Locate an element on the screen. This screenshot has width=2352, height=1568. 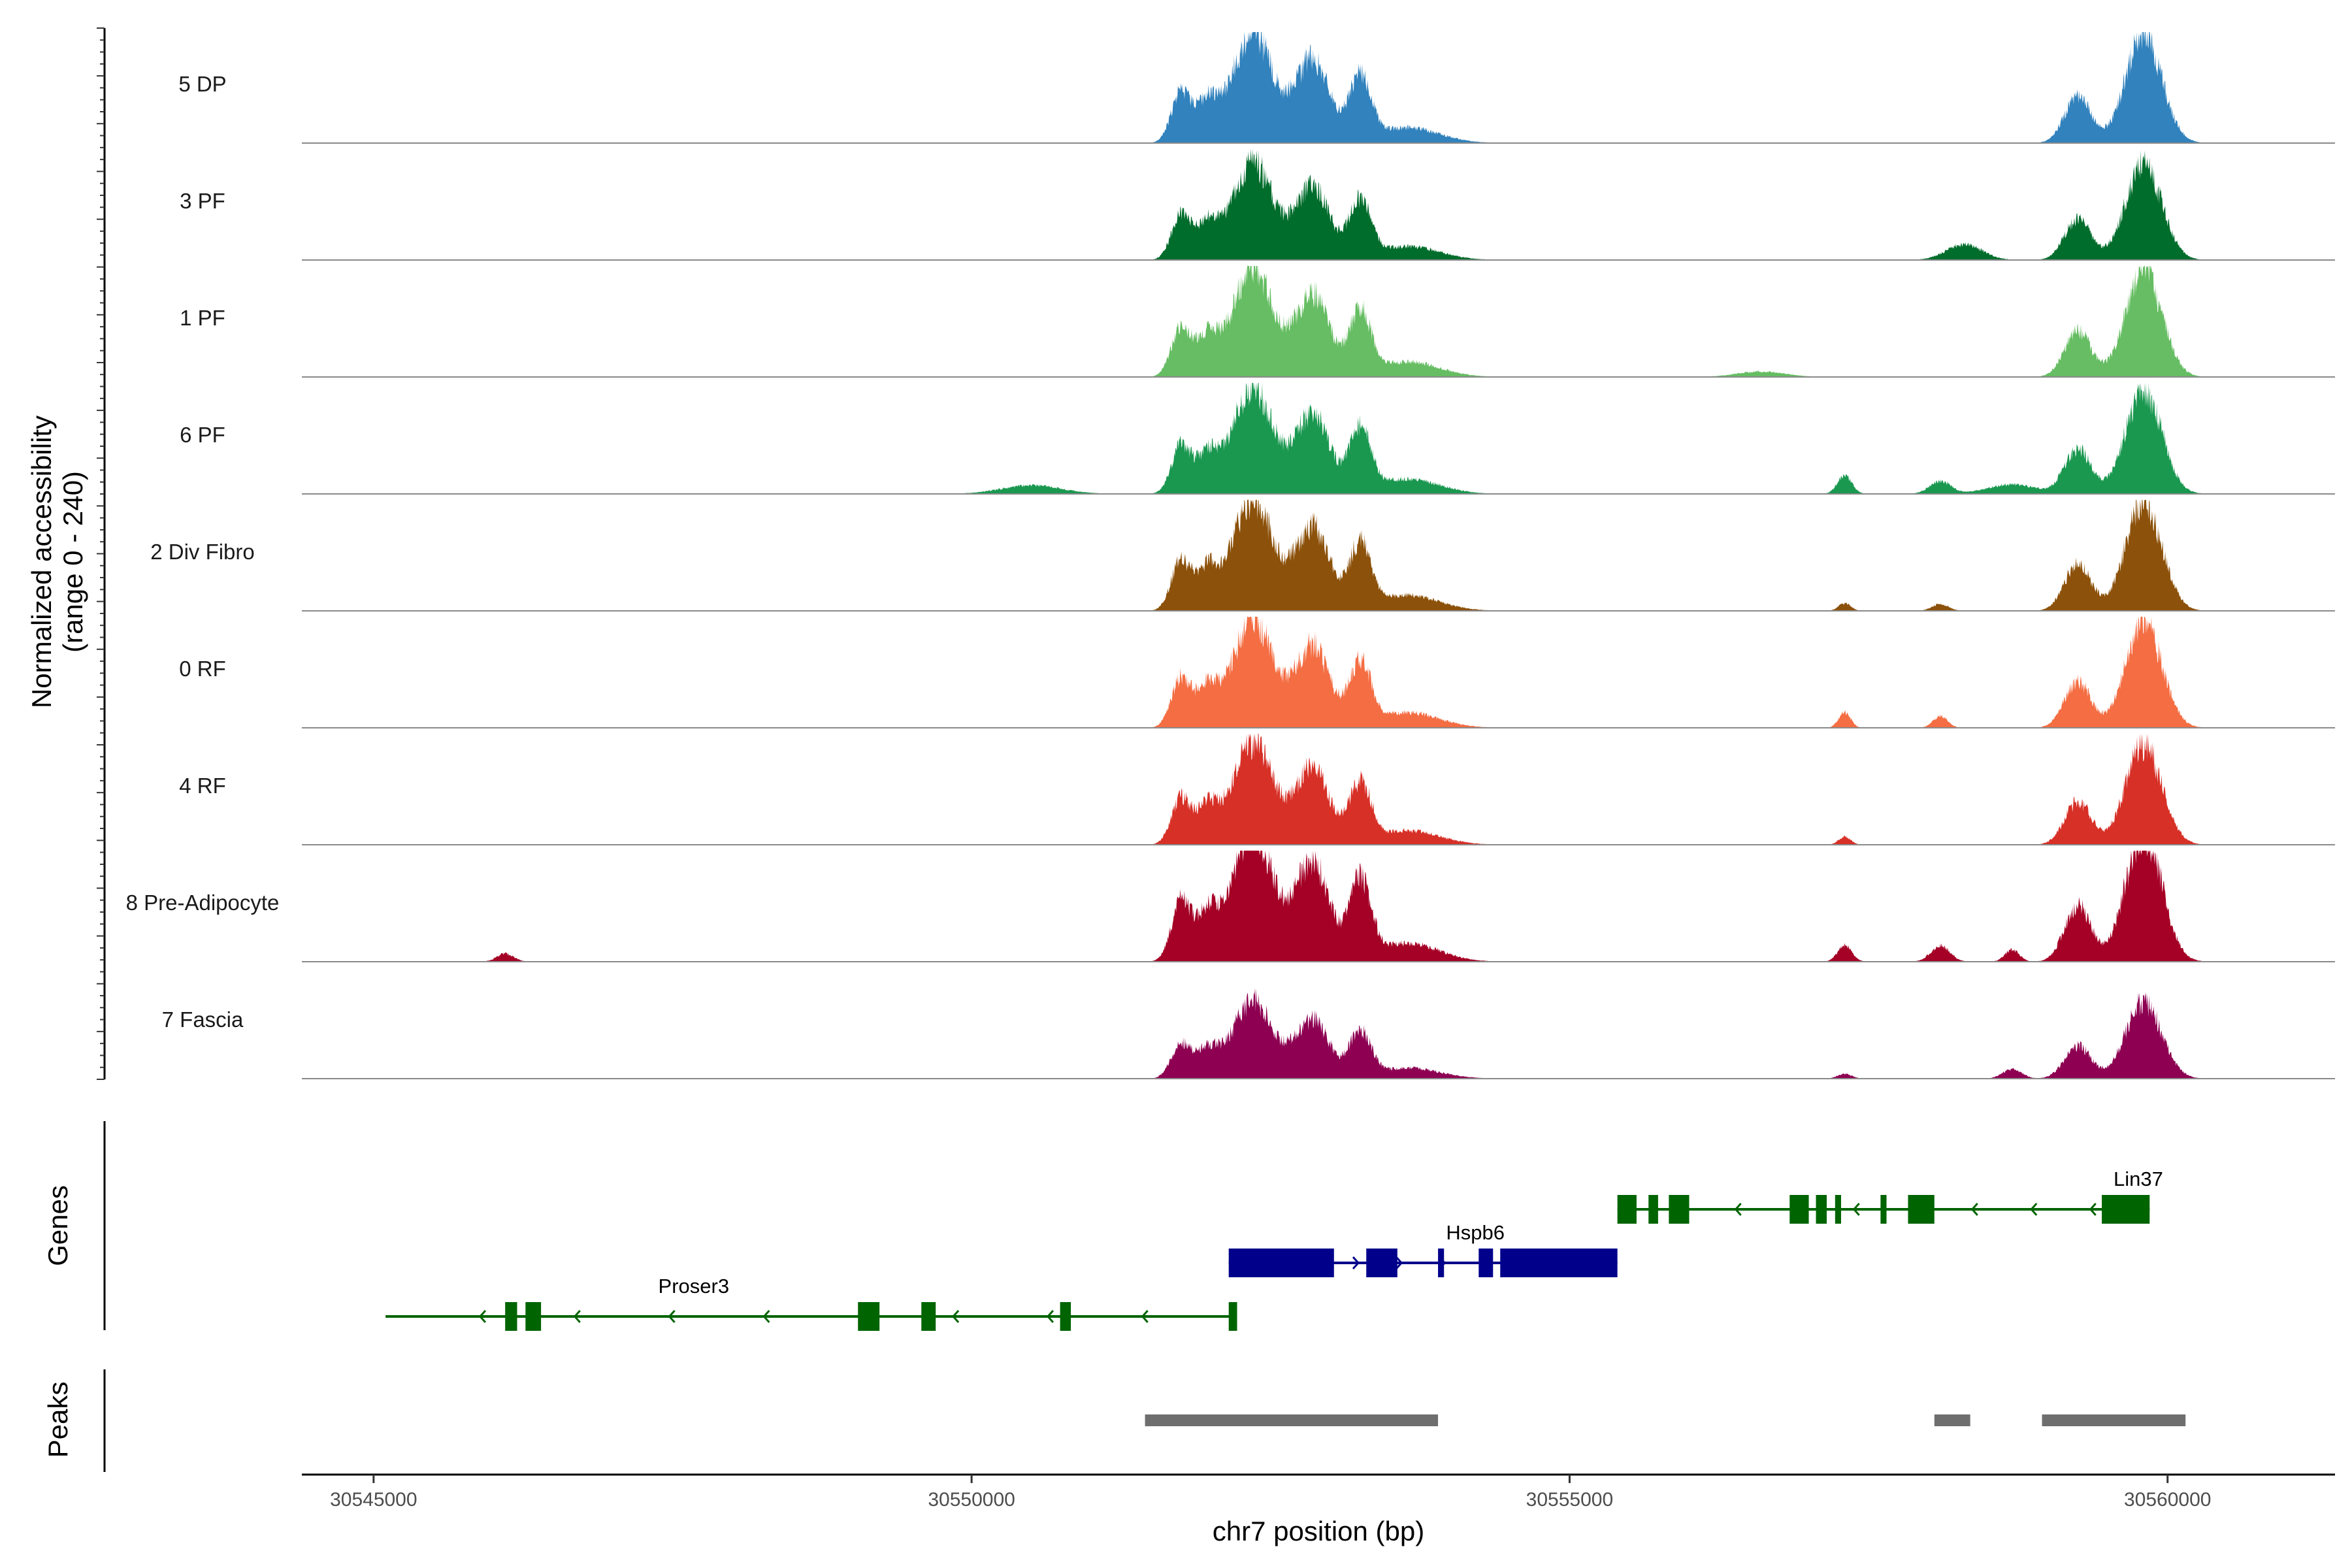
gene-lin37: Lin37 is located at coordinates (1890, 1196).